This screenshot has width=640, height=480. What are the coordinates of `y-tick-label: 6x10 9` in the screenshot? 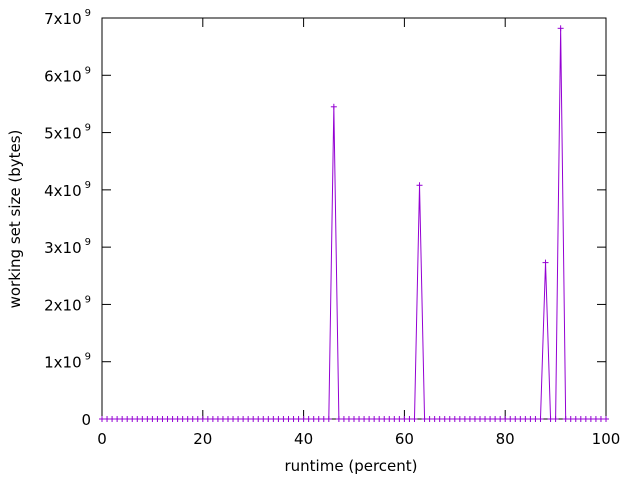 It's located at (67, 75).